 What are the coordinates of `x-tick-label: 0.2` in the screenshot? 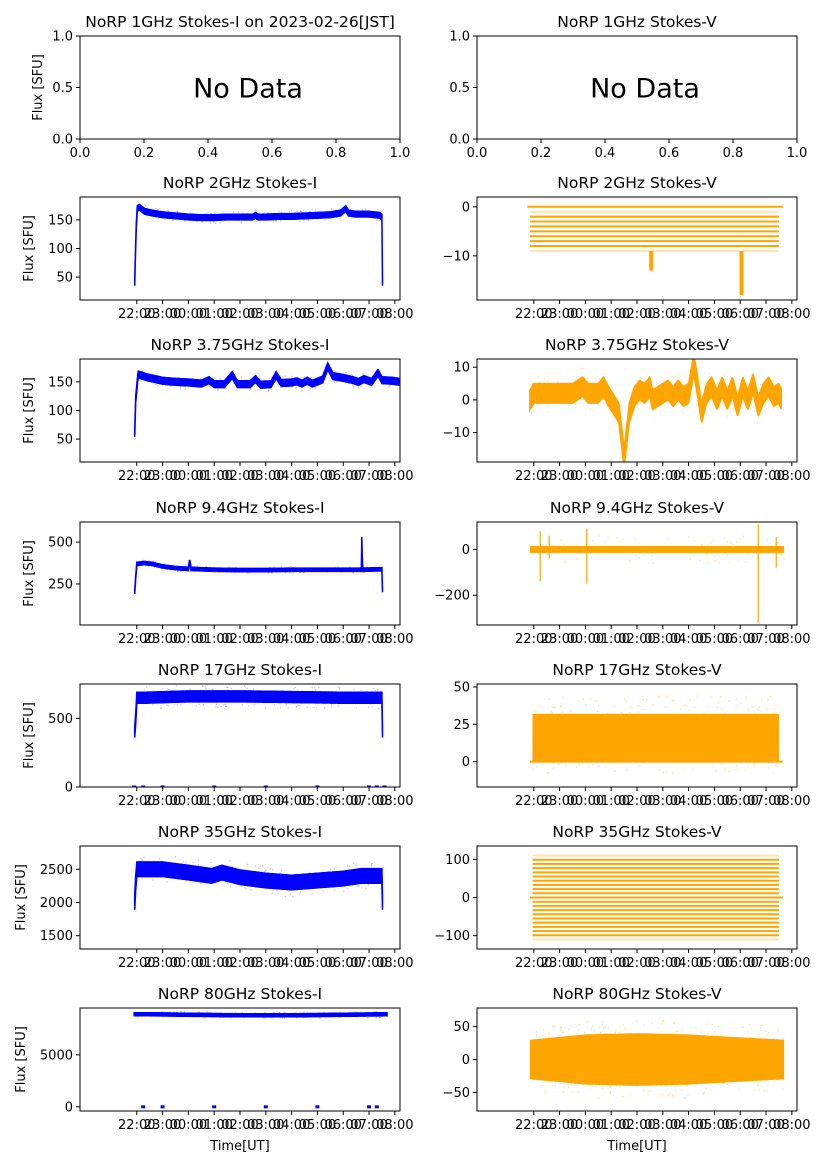 It's located at (541, 153).